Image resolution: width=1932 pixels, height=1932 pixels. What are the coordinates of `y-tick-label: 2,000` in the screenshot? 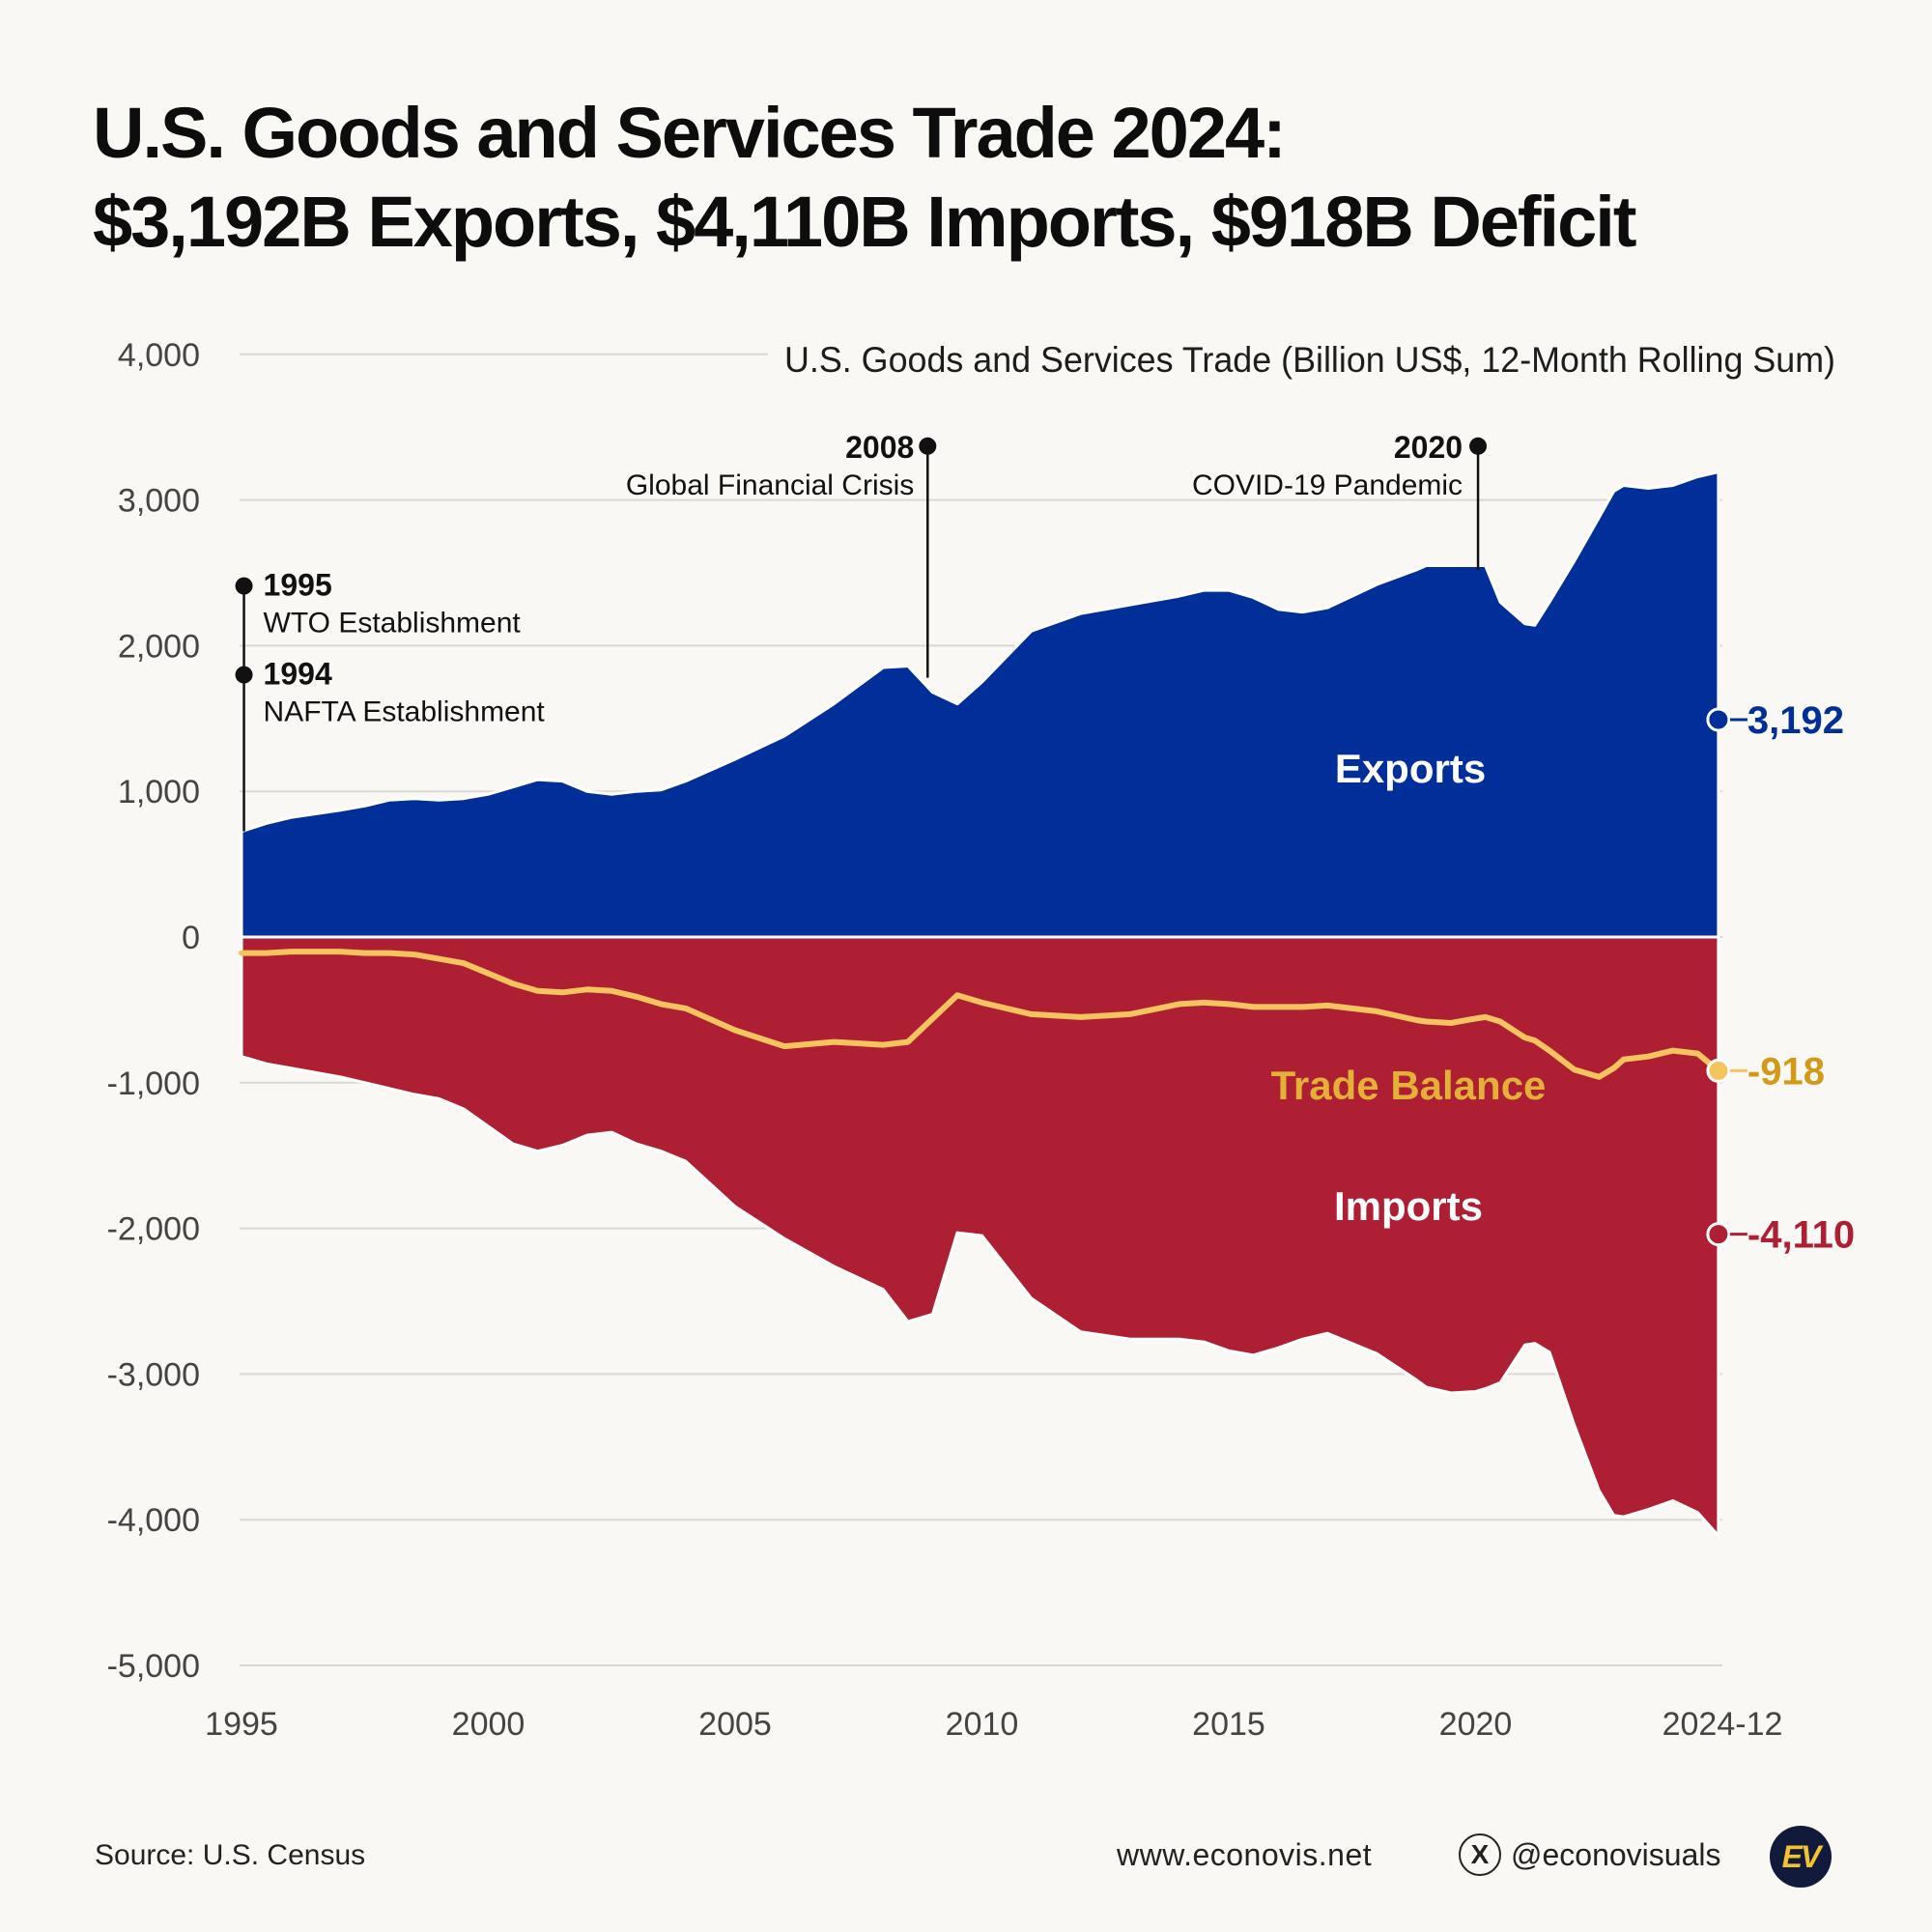 It's located at (159, 646).